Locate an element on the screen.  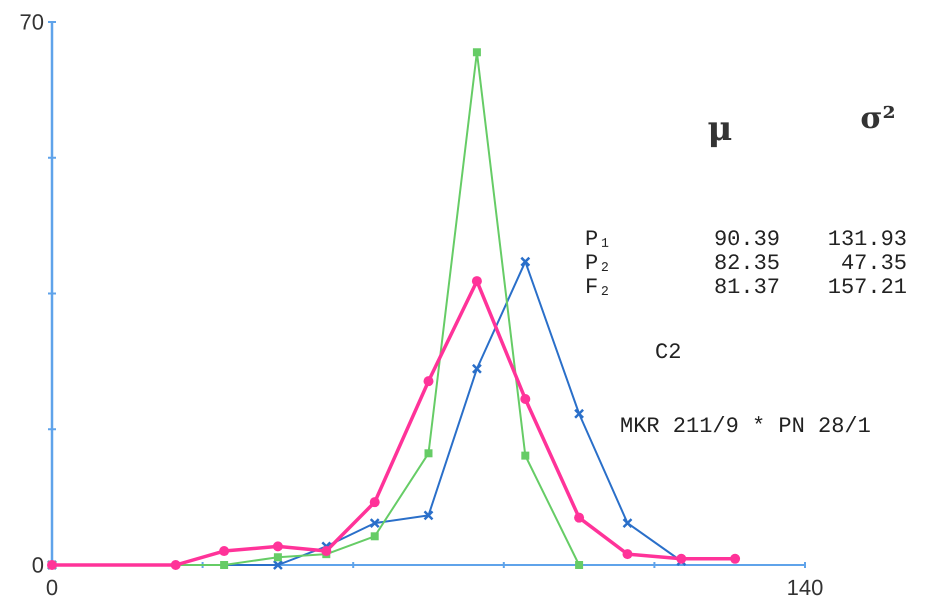
text: 47.35 is located at coordinates (873, 263).